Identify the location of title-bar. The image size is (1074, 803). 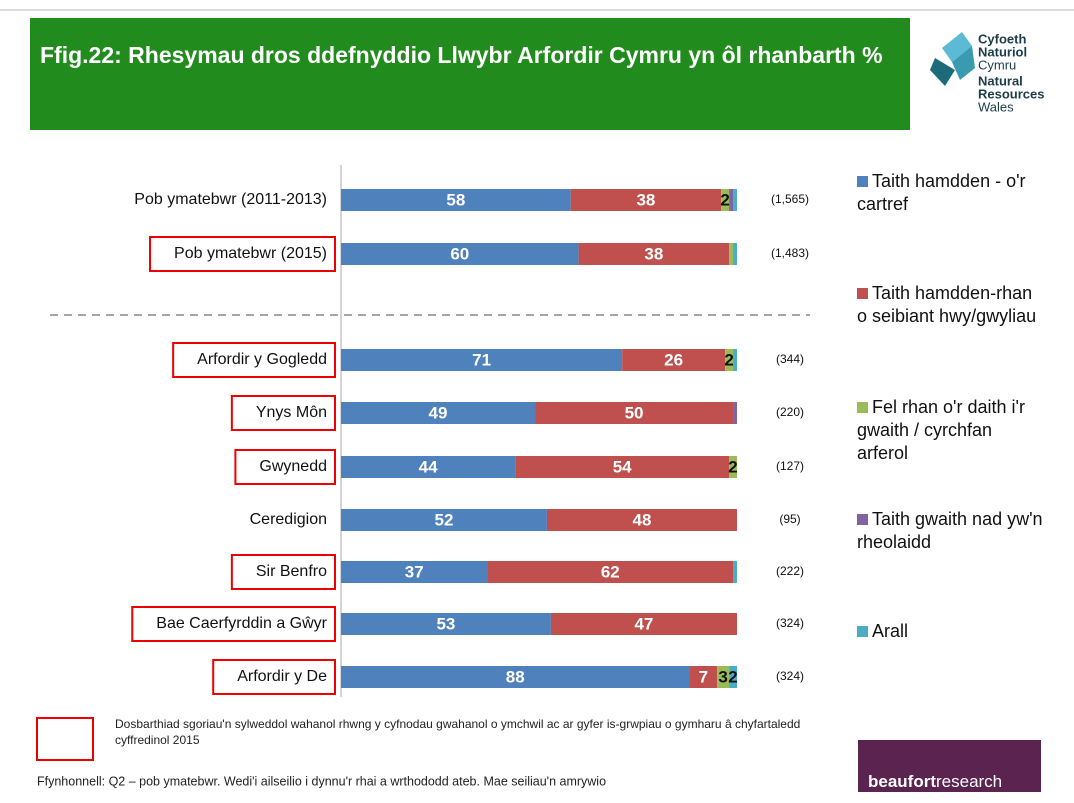
(470, 74).